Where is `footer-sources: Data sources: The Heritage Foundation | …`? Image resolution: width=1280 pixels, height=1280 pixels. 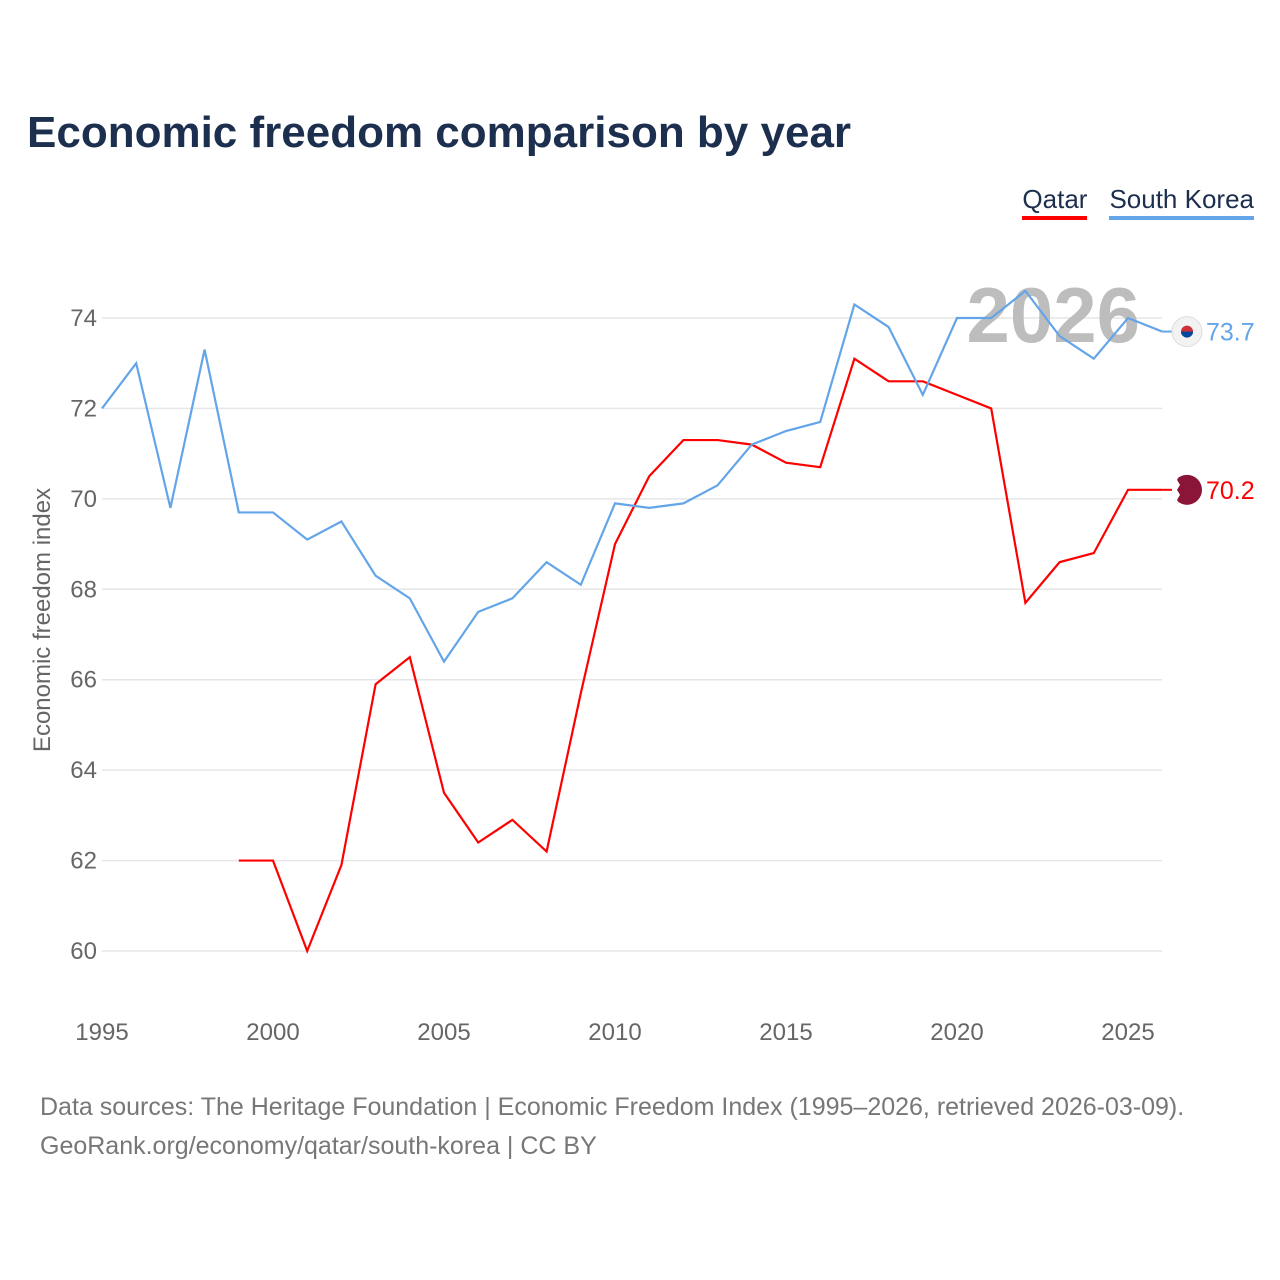 footer-sources: Data sources: The Heritage Foundation | … is located at coordinates (612, 1107).